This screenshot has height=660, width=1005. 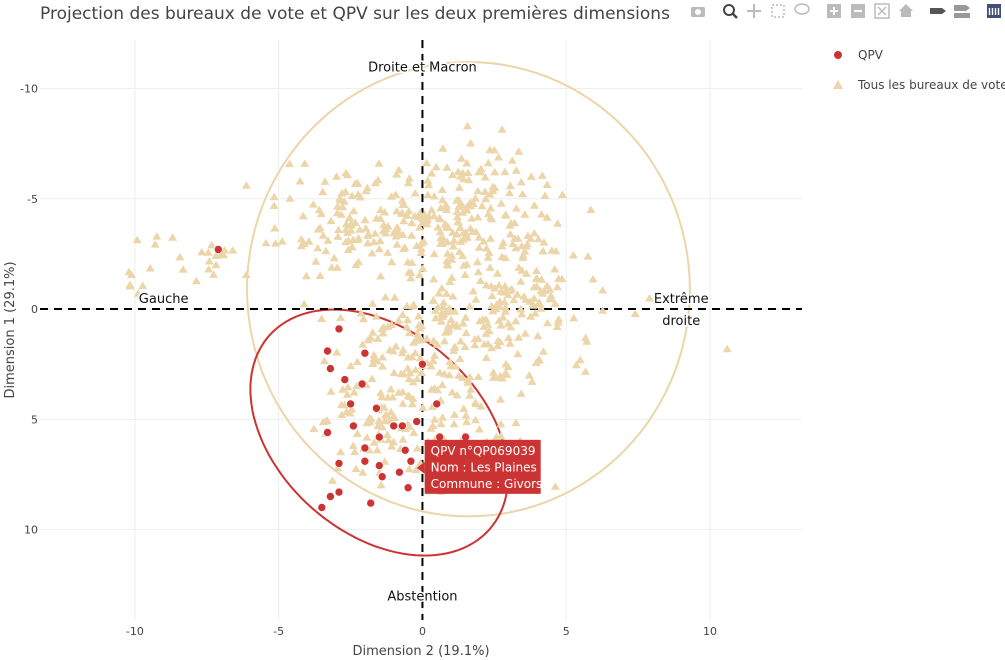 I want to click on x-tick-label: -5, so click(x=278, y=631).